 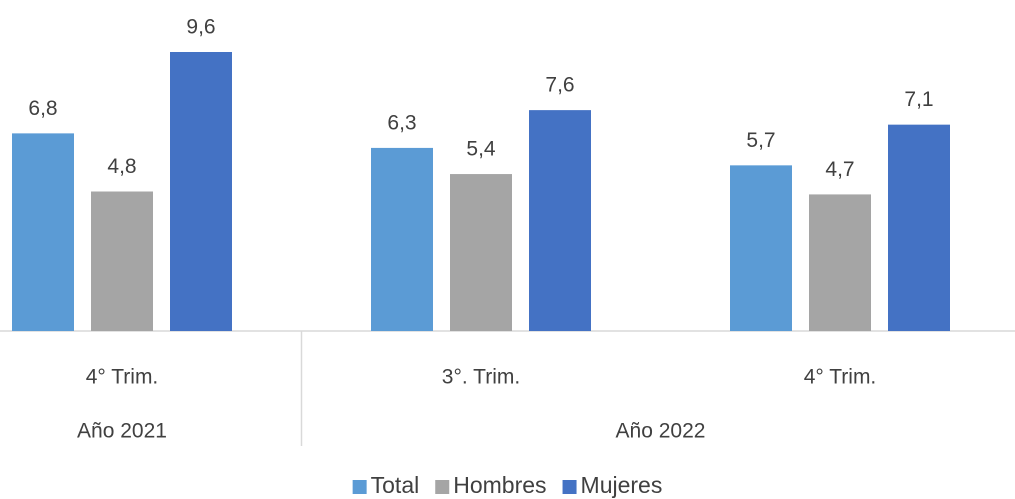 What do you see at coordinates (499, 485) in the screenshot?
I see `legend-label: Hombres` at bounding box center [499, 485].